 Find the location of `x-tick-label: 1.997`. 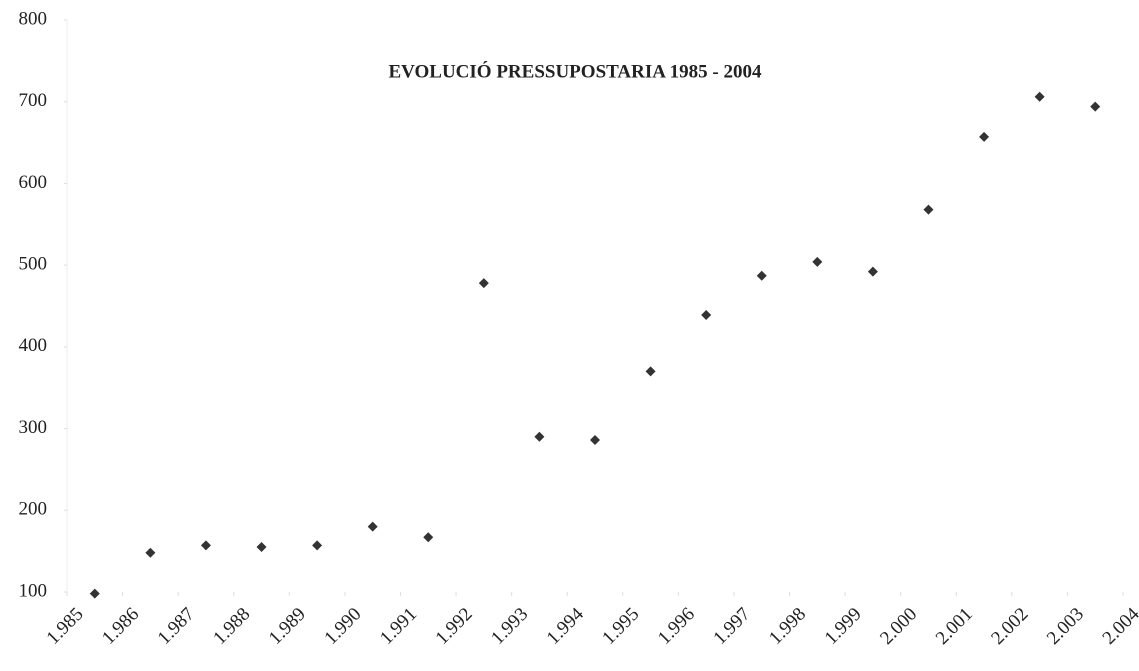

x-tick-label: 1.997 is located at coordinates (731, 626).